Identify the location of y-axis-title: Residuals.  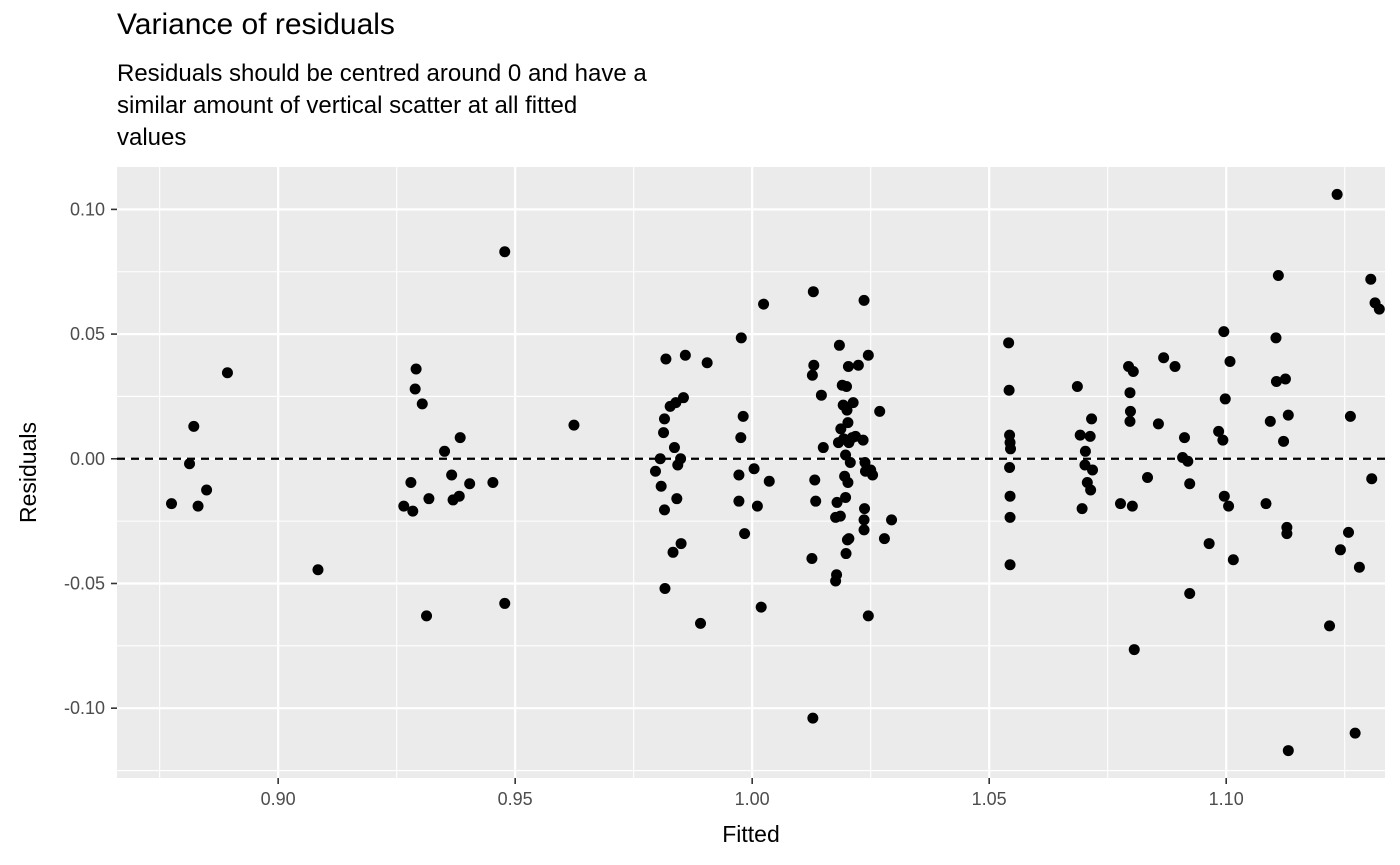
(28, 472).